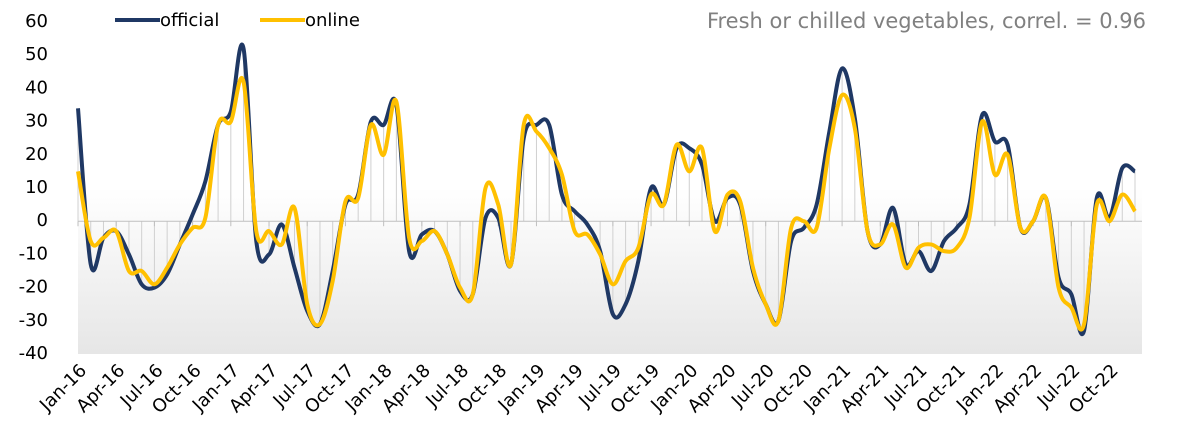 This screenshot has height=447, width=1178. I want to click on y-tick-label: -30, so click(33, 320).